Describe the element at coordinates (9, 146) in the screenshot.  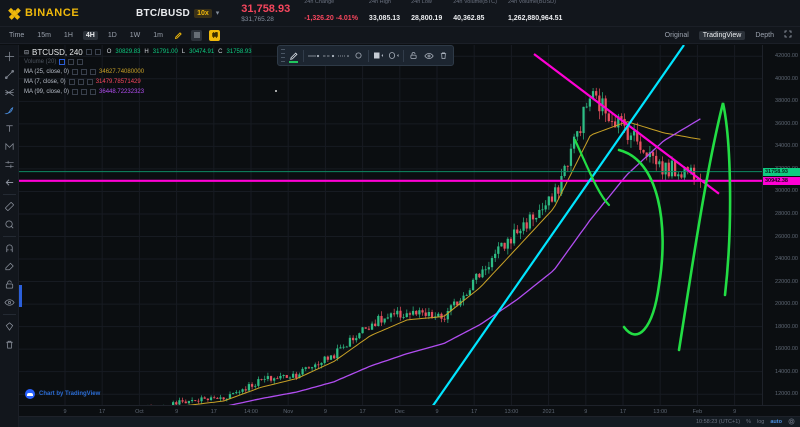
I see `pattern-icon` at that location.